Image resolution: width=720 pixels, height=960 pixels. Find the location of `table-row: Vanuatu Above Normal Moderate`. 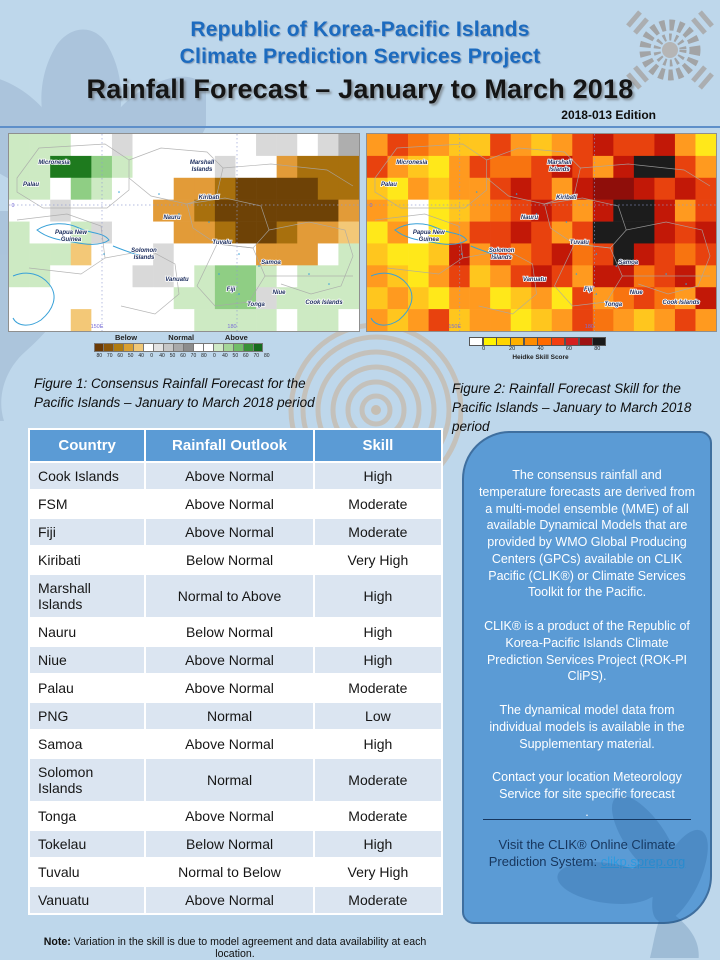

table-row: Vanuatu Above Normal Moderate is located at coordinates (235, 900).